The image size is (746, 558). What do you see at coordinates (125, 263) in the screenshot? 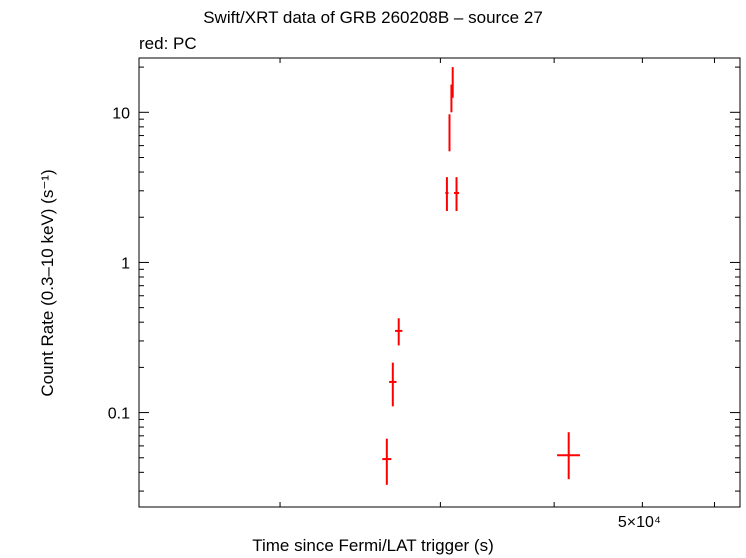
I see `y-tick-label: 1` at bounding box center [125, 263].